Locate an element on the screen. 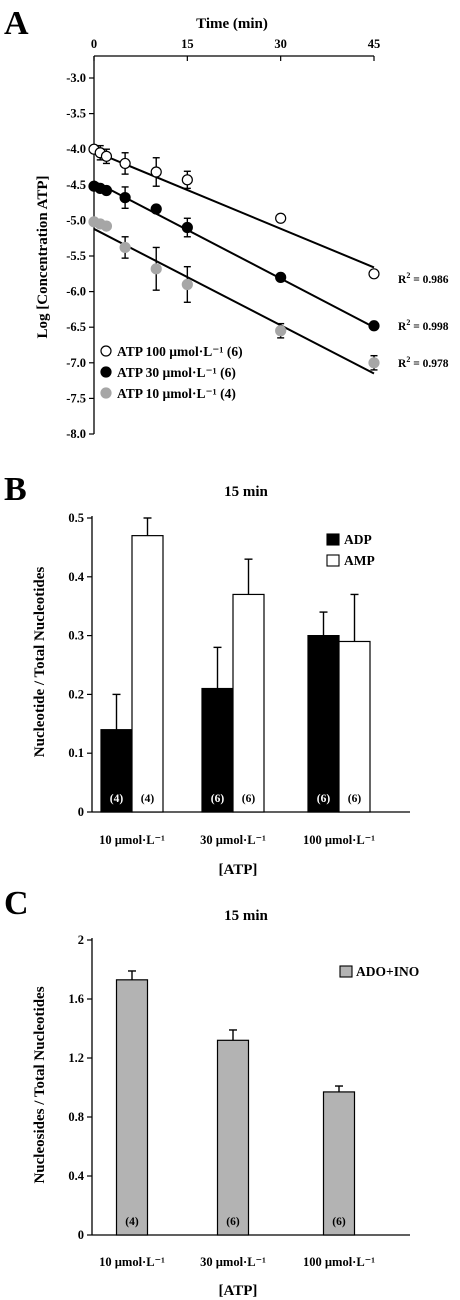 The width and height of the screenshot is (460, 1300). x-tick-label: 15 is located at coordinates (187, 44).